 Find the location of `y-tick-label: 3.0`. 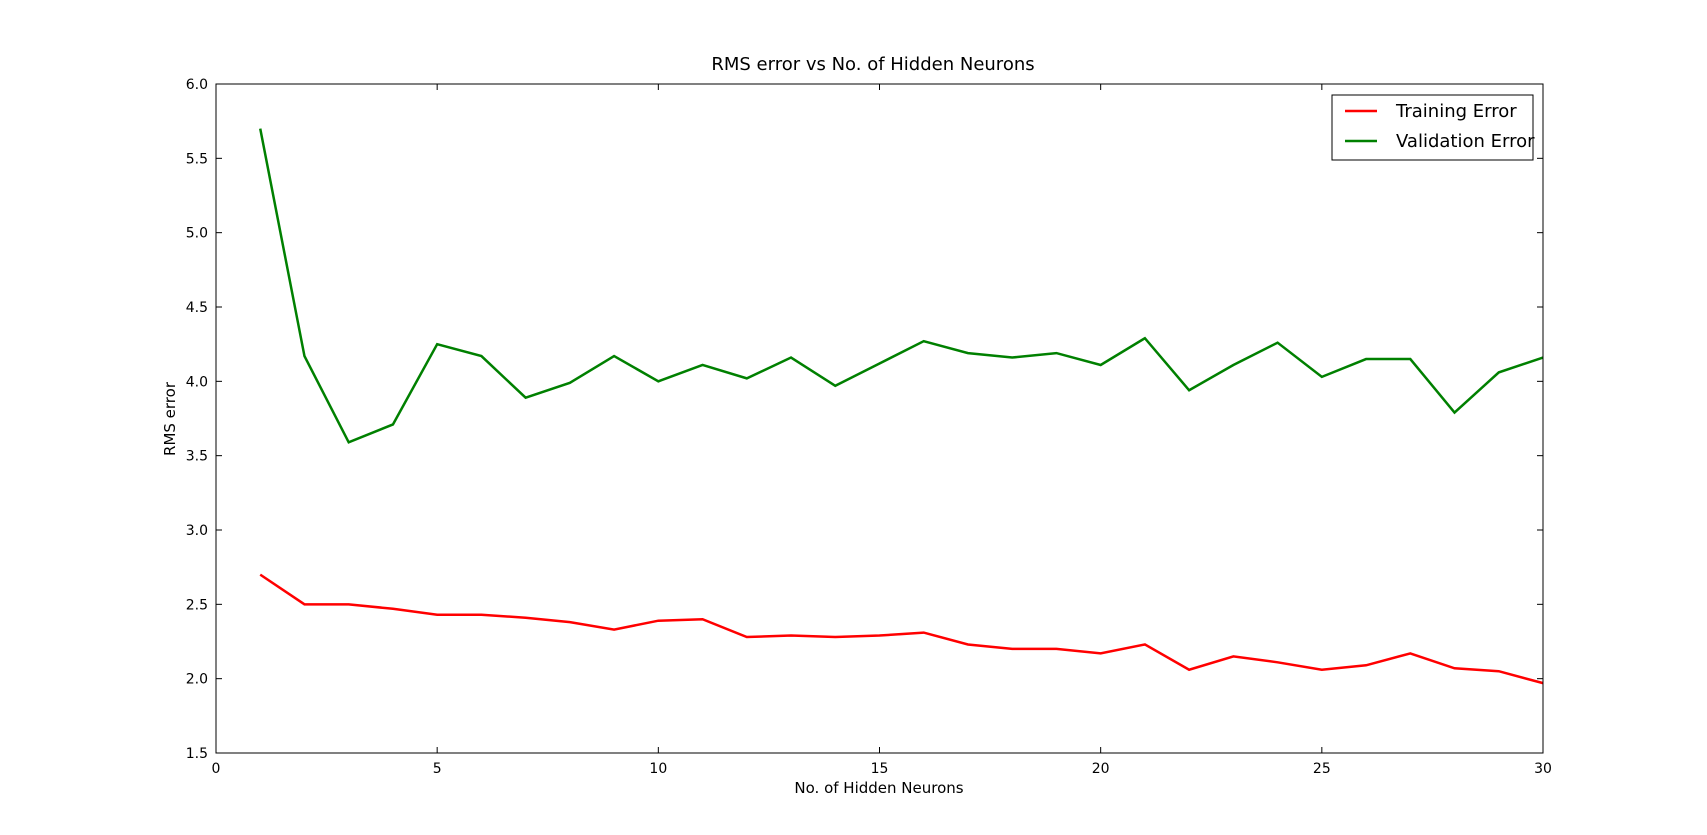

y-tick-label: 3.0 is located at coordinates (197, 531).